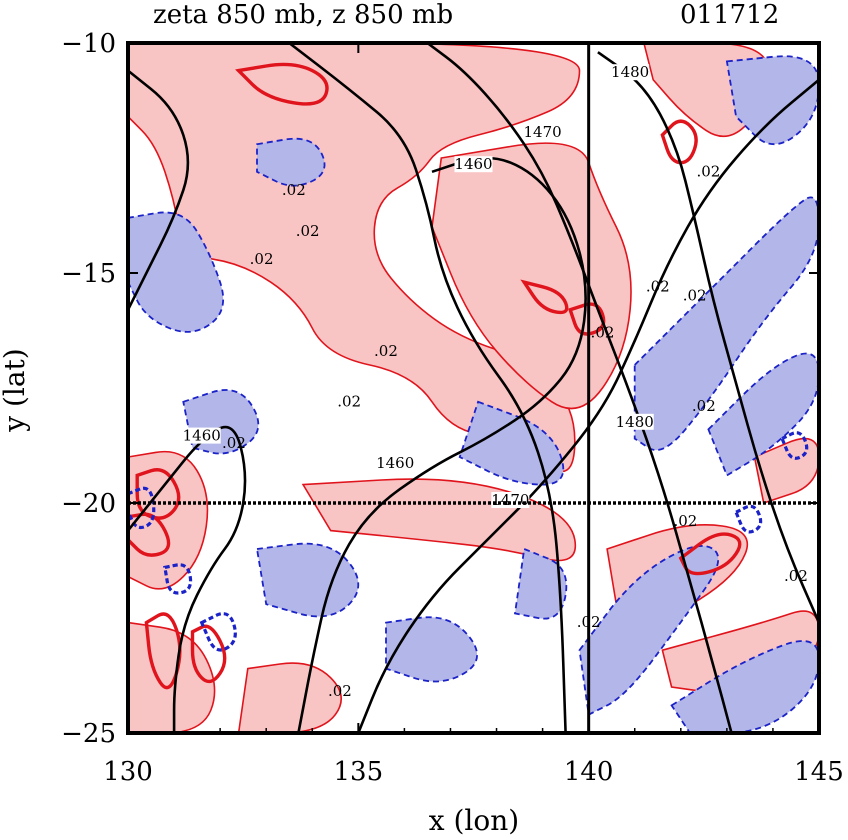 Image resolution: width=848 pixels, height=840 pixels. Describe the element at coordinates (474, 820) in the screenshot. I see `x-axis-label: x (lon)` at that location.